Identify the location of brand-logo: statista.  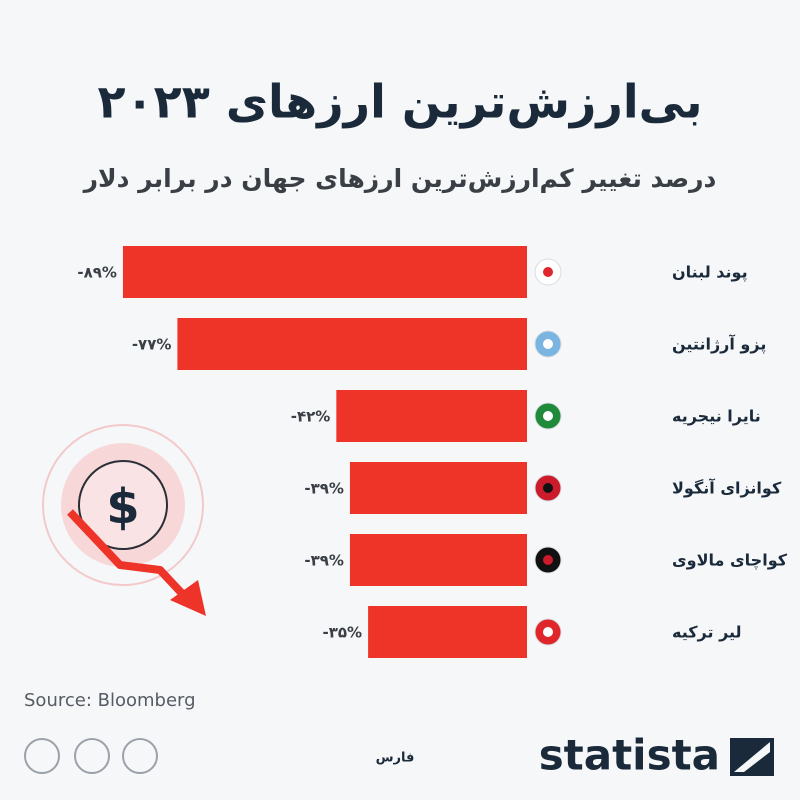
(629, 755).